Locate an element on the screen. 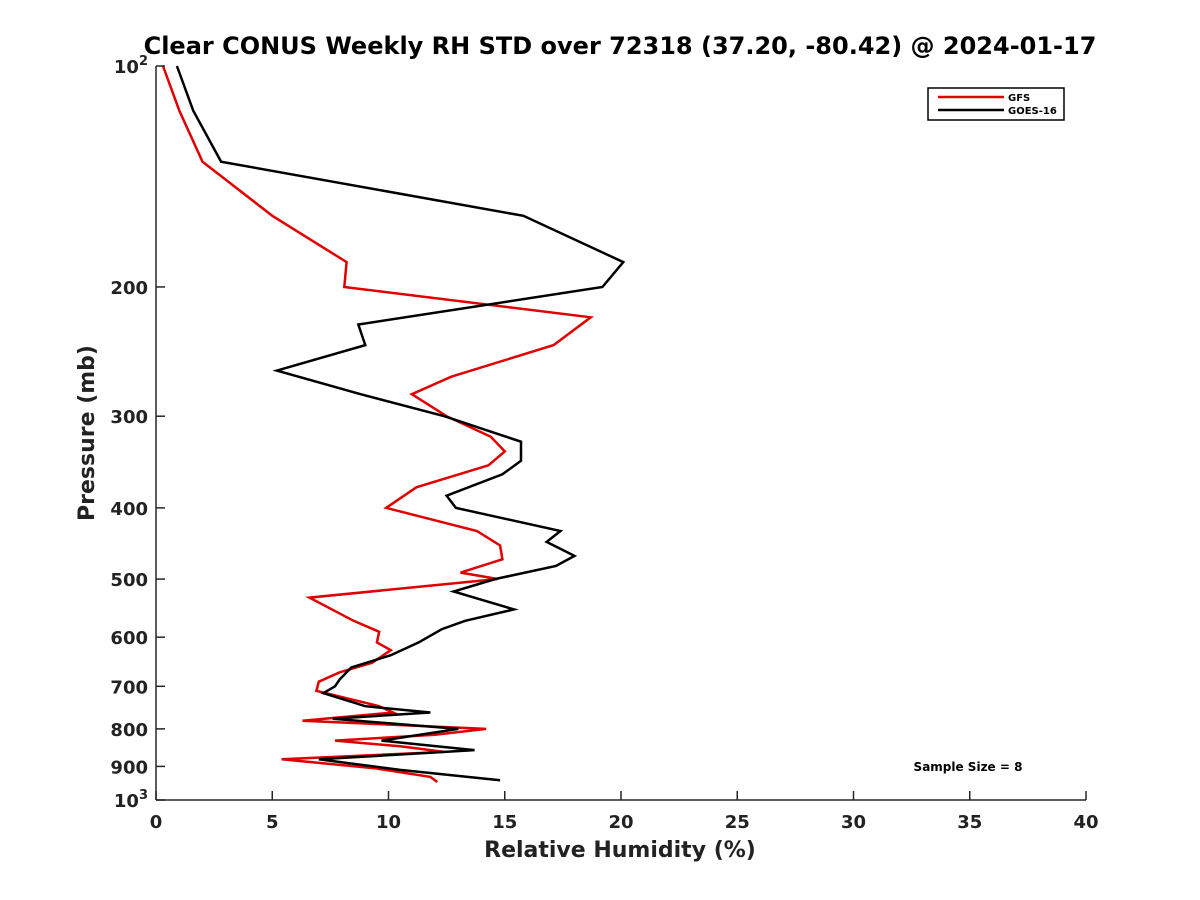  y-tick-label: 10² is located at coordinates (131, 66).